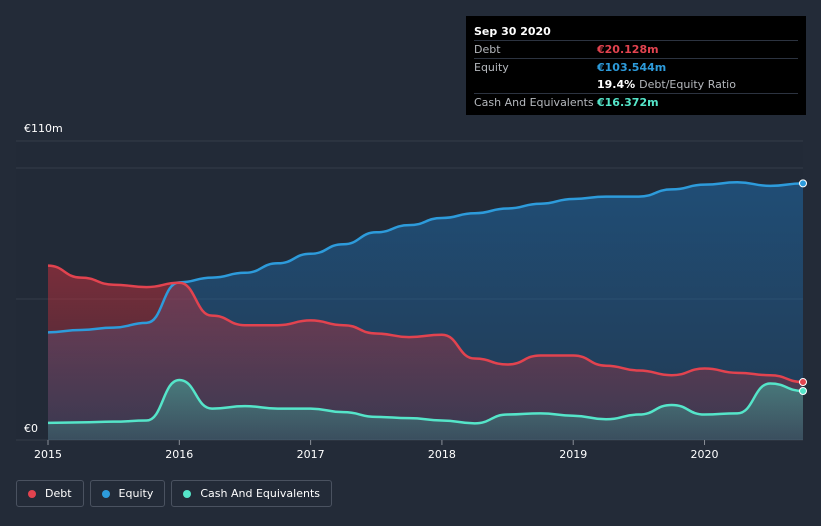 The width and height of the screenshot is (821, 526). I want to click on tooltip-equity-label: Equity, so click(491, 67).